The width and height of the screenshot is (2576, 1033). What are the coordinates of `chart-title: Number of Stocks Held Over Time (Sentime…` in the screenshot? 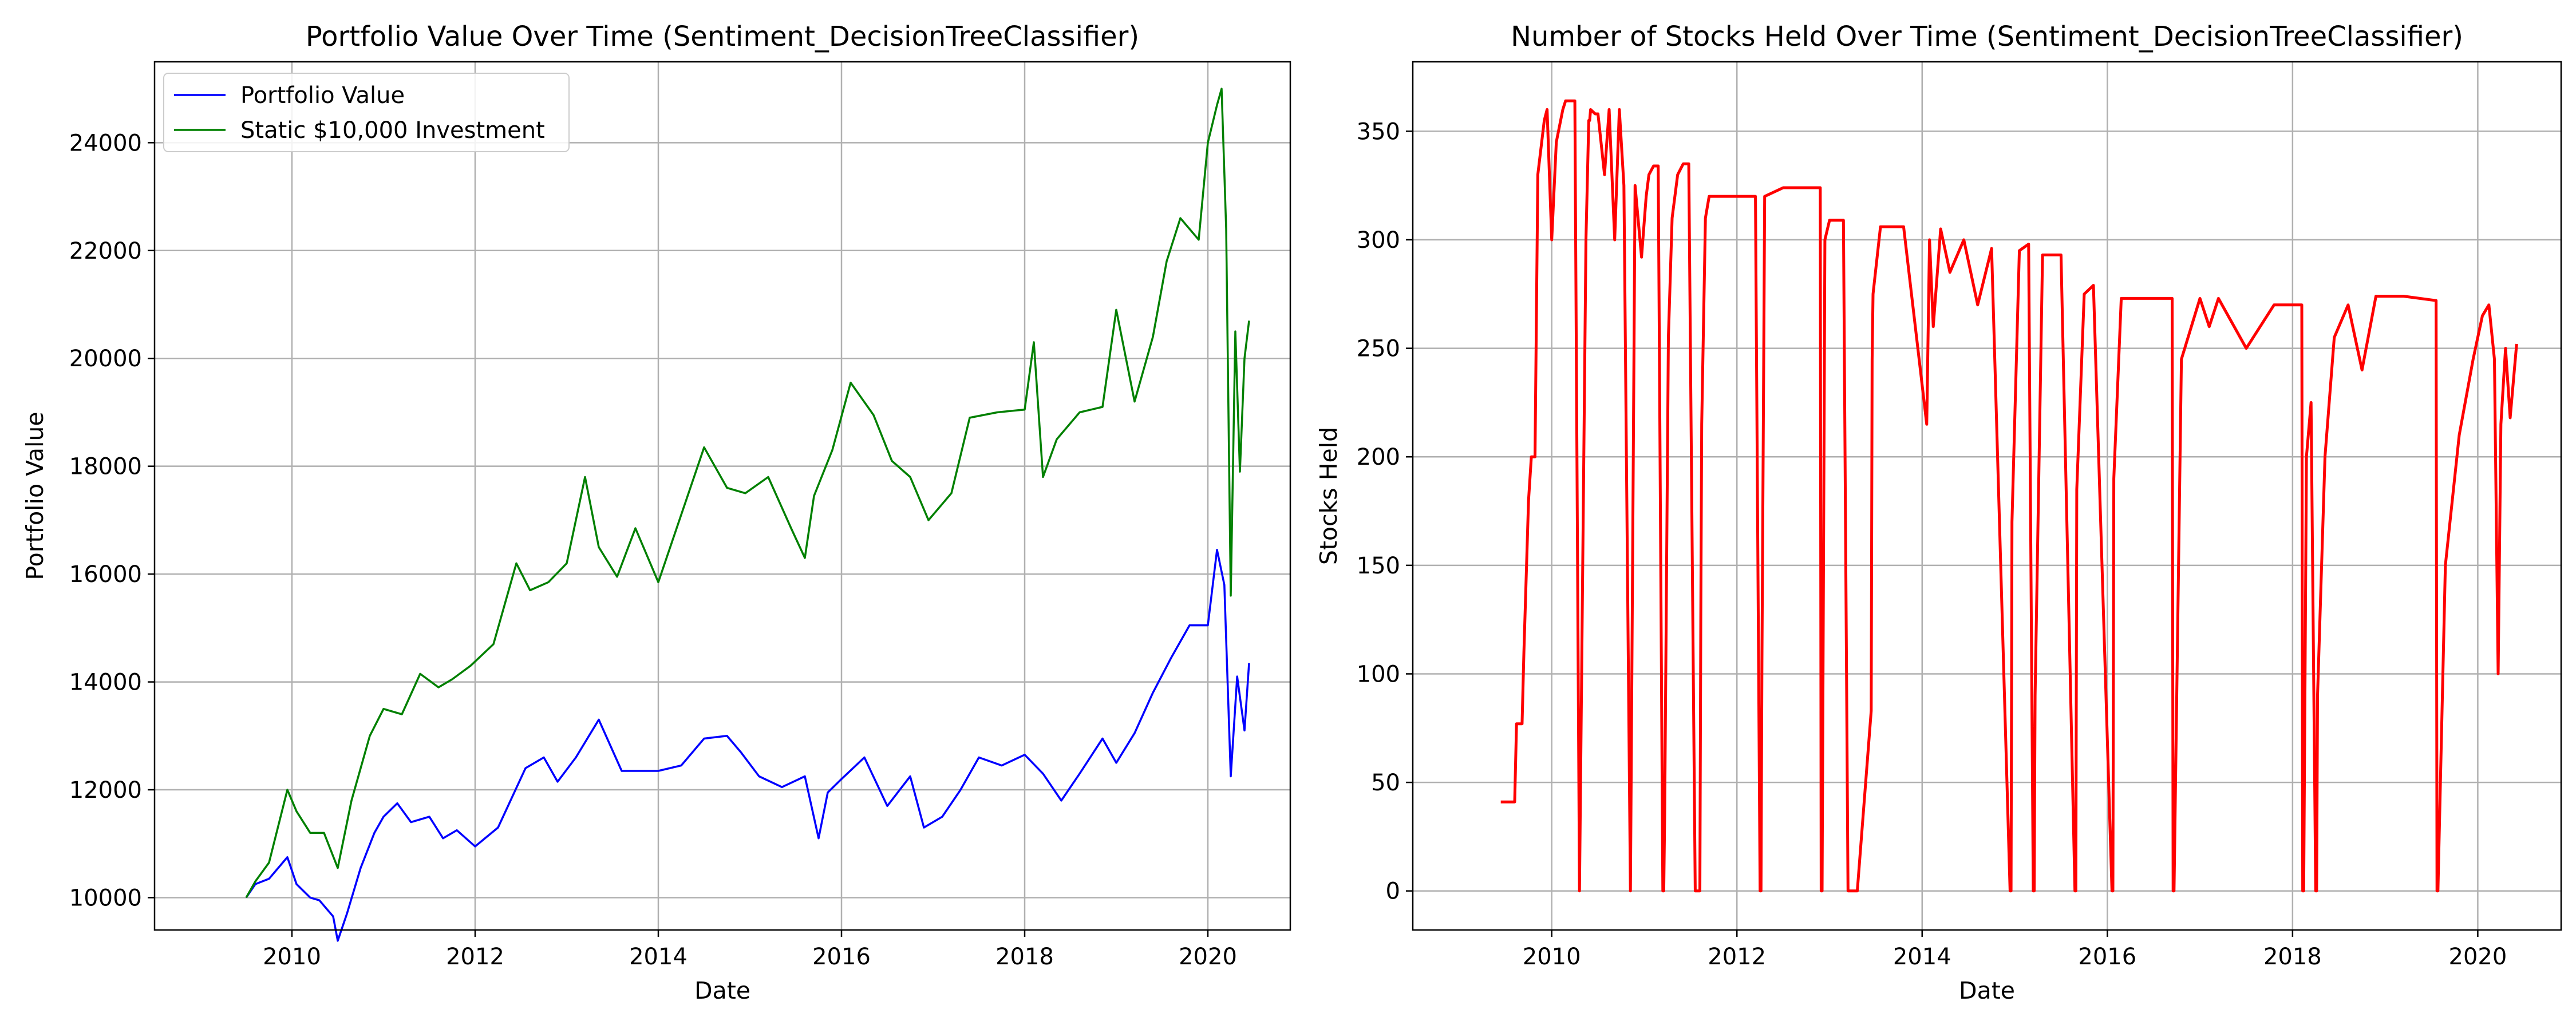 It's located at (1987, 37).